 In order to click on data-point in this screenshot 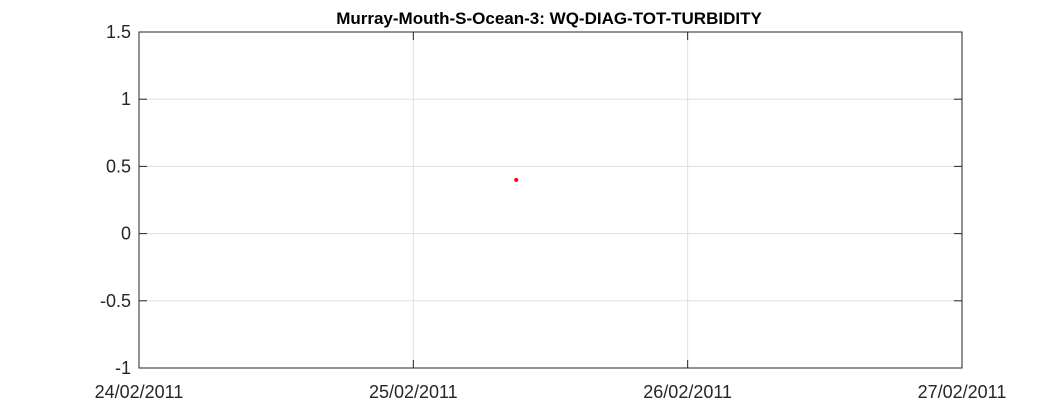, I will do `click(516, 179)`.